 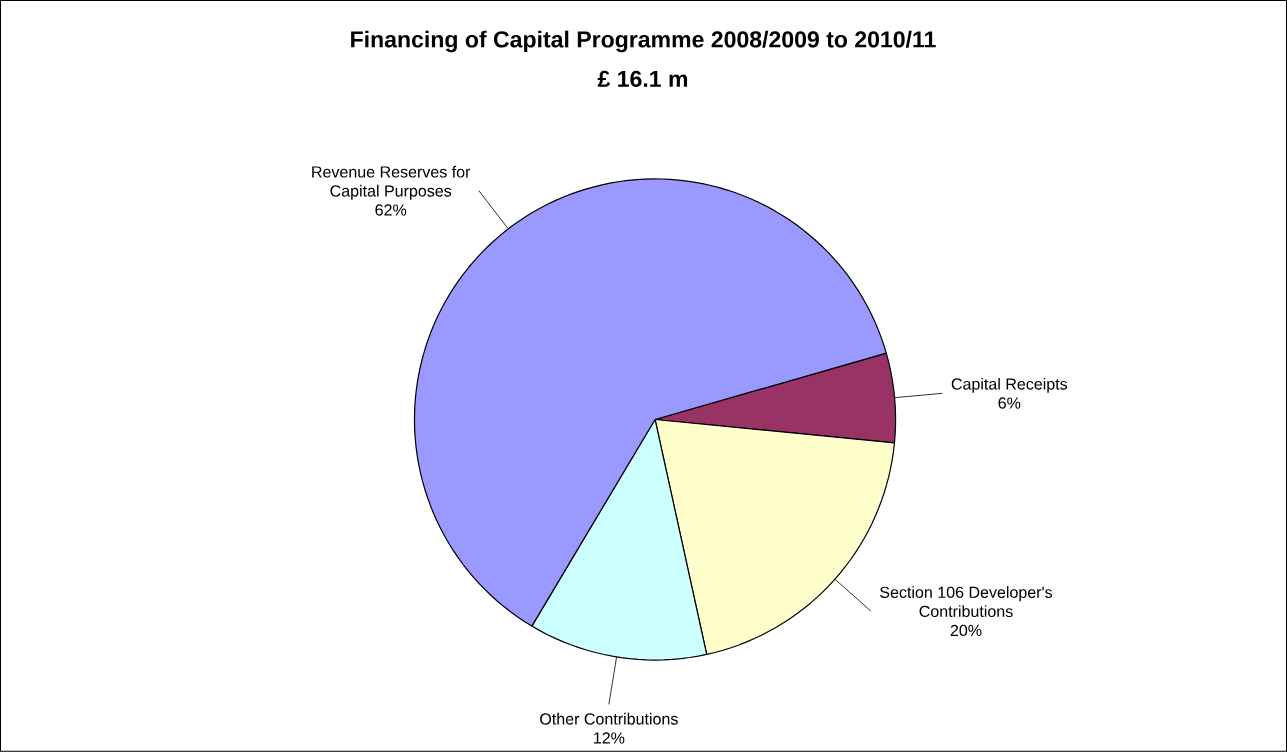 I want to click on slice-label: Capital Receipts, so click(x=1009, y=385).